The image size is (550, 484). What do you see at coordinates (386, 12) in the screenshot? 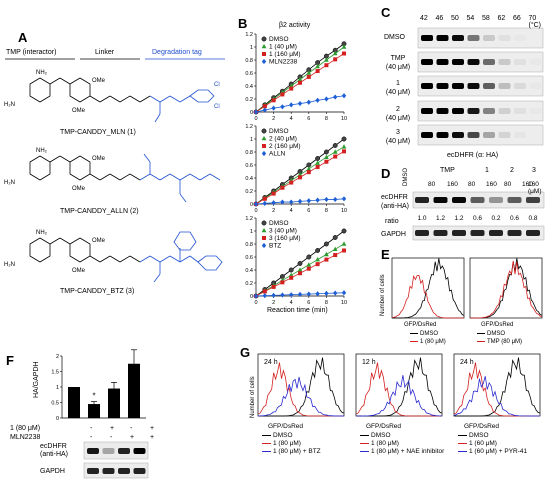
I see `panel-c-letter: C` at bounding box center [386, 12].